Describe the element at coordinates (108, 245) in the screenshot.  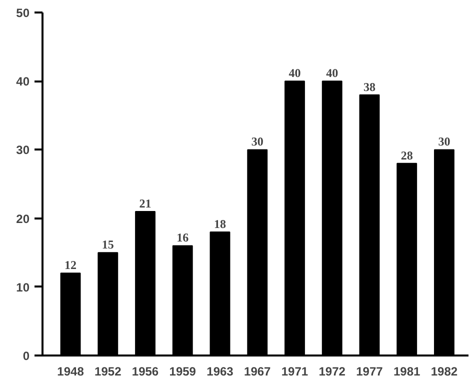
I see `data-label: 15` at that location.